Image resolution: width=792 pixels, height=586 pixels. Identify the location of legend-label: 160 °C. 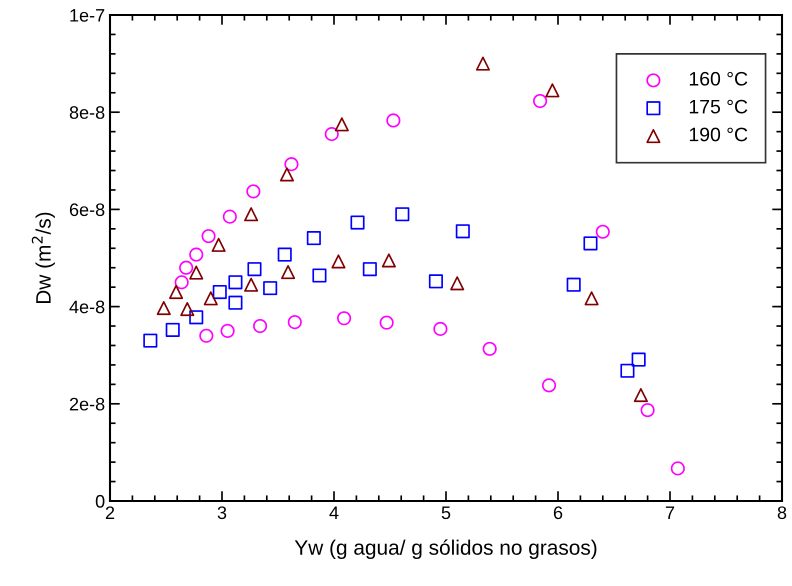
(719, 79).